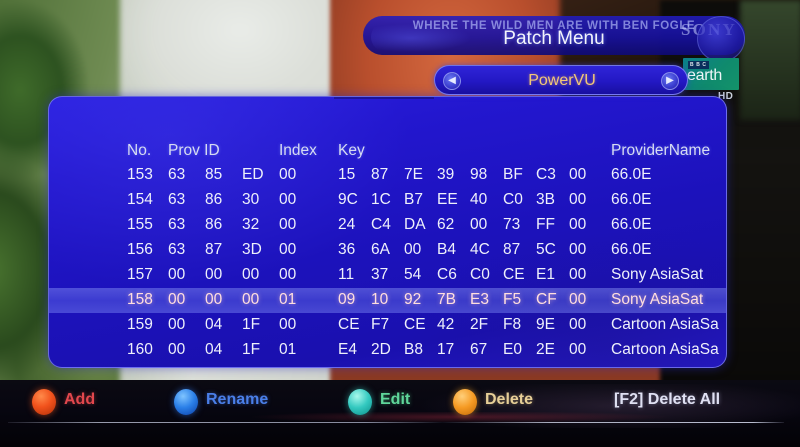 This screenshot has width=800, height=447. I want to click on table-row: 153 63 85 ED 00 15 87 7E 39 98 BF C3 00 66.0E, so click(387, 175).